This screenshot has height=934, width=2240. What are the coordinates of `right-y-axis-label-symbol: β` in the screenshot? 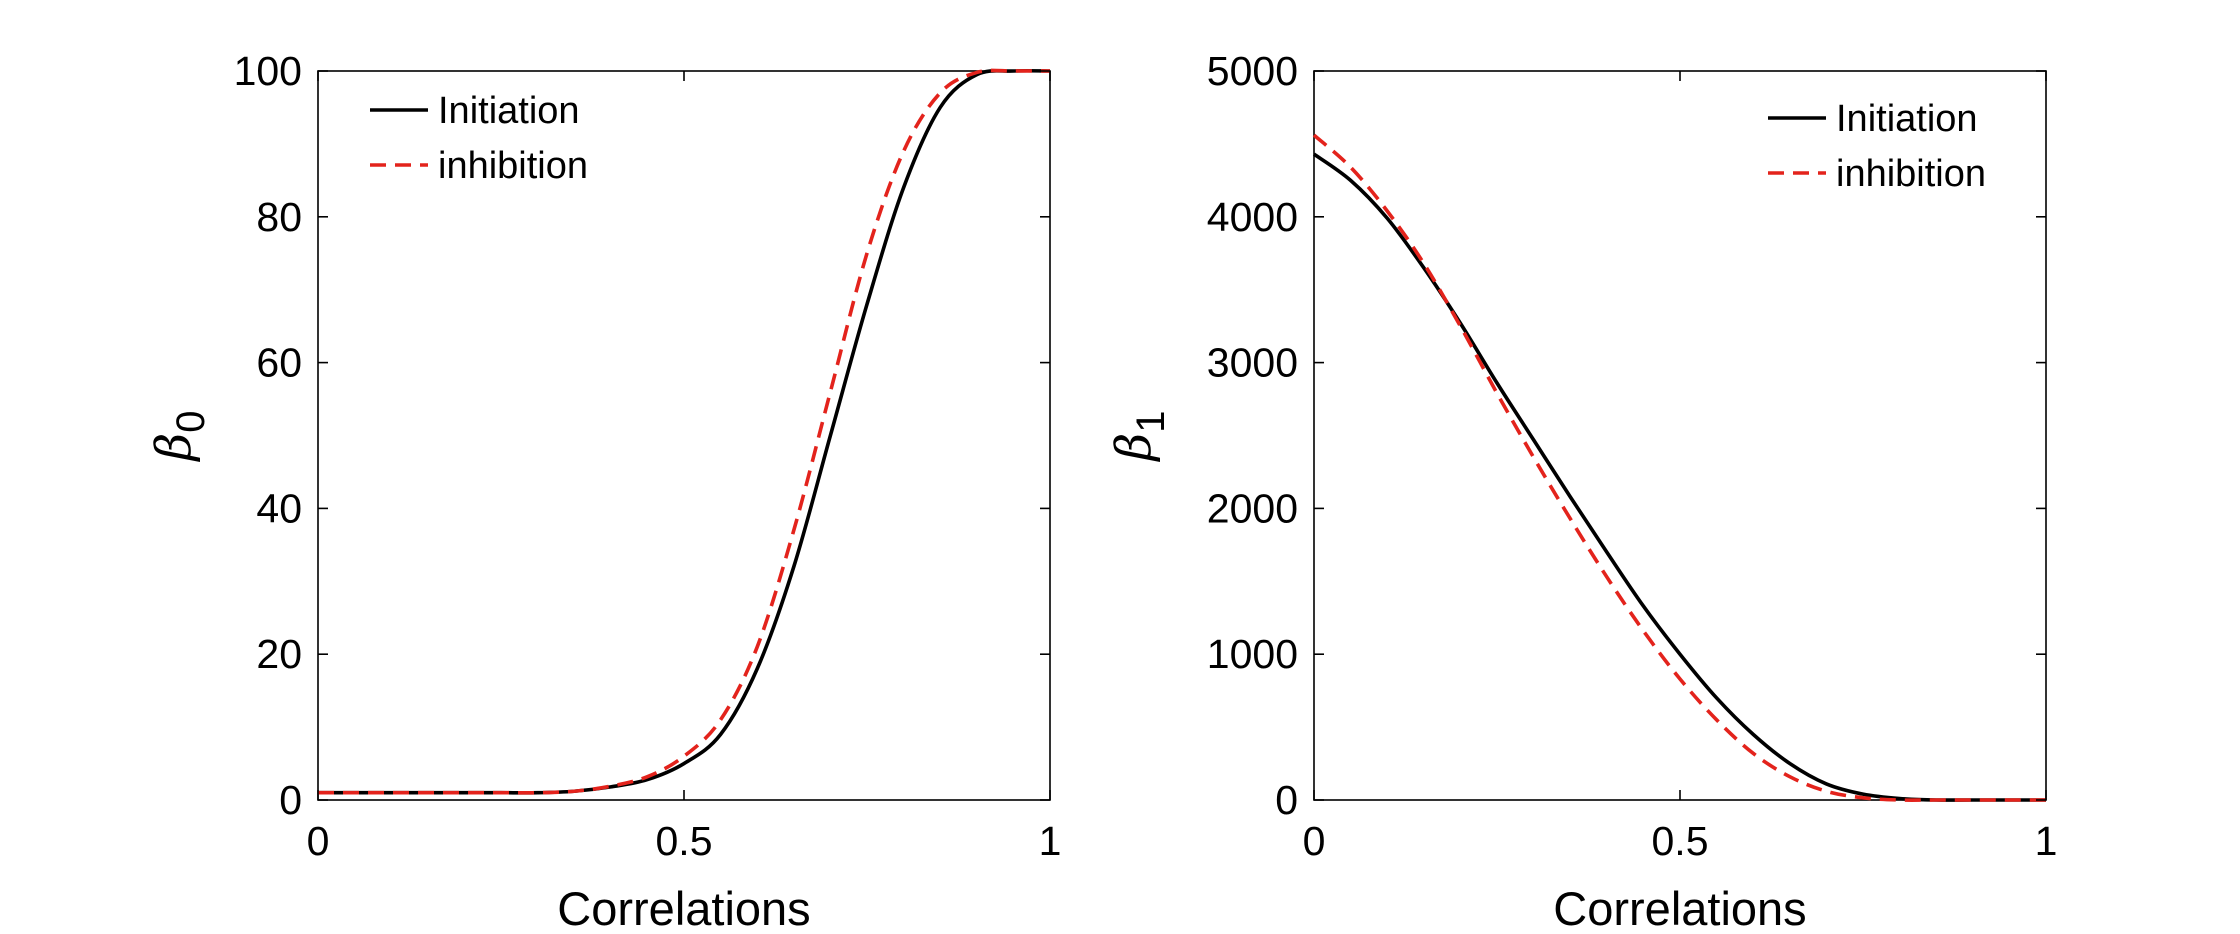 It's located at (1134, 448).